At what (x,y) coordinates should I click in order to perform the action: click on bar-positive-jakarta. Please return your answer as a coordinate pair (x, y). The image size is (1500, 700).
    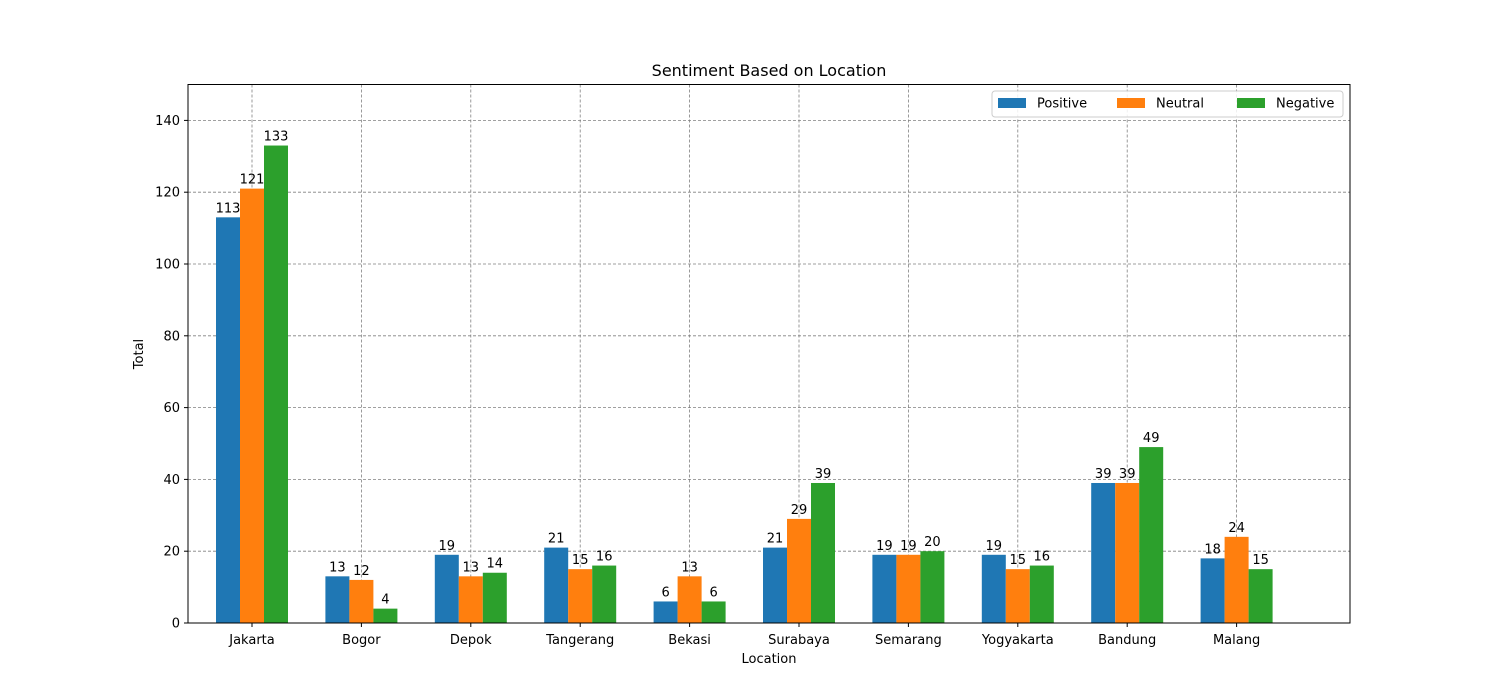
    Looking at the image, I should click on (228, 420).